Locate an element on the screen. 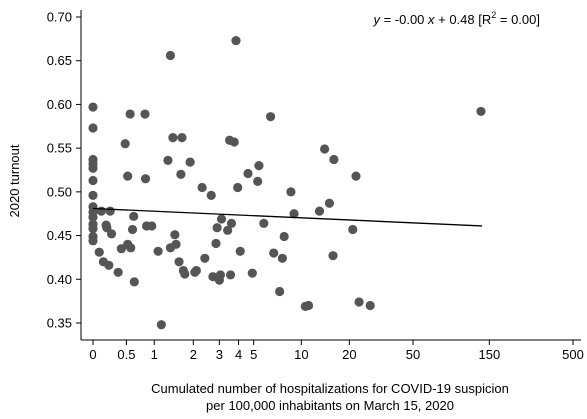 The width and height of the screenshot is (587, 419). y-axis-title: 2020 turnout is located at coordinates (14, 180).